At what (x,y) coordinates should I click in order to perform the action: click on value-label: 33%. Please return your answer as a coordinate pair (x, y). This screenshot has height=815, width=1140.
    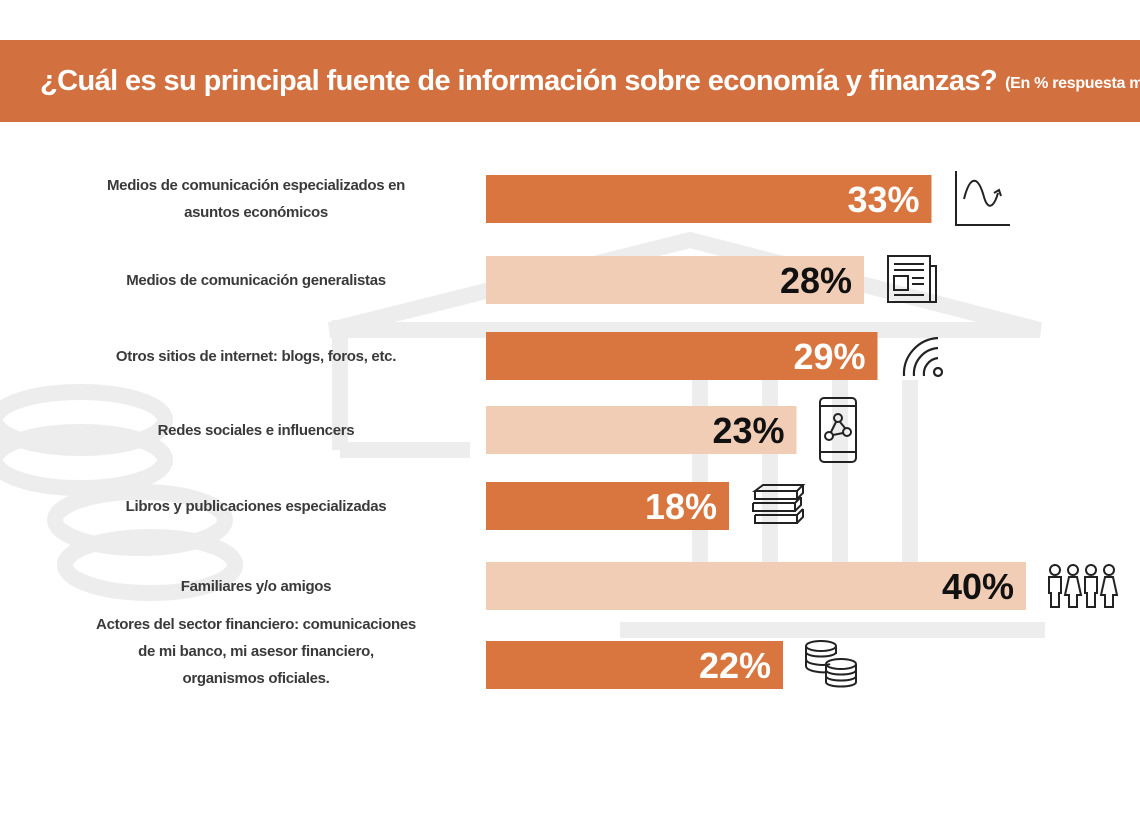
    Looking at the image, I should click on (883, 199).